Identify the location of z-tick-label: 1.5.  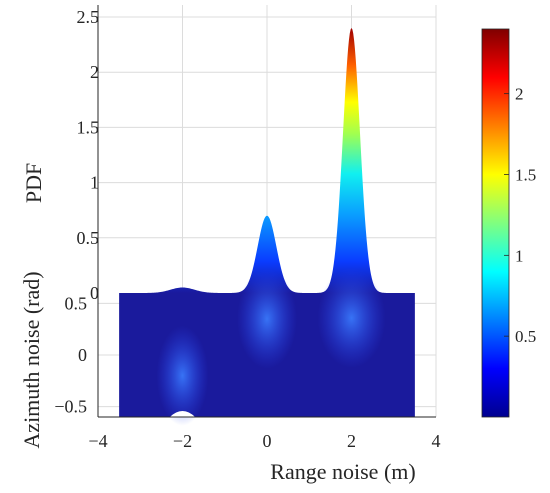
(88, 127).